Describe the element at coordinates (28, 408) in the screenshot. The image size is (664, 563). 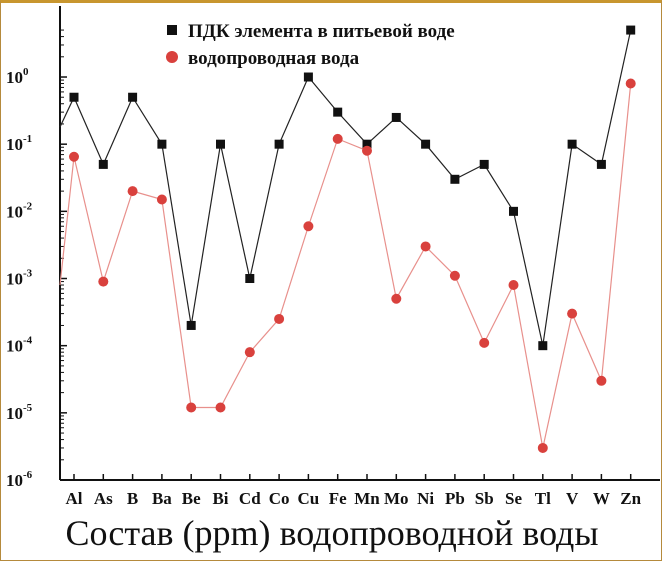
I see `y-tick-exponent: -5` at that location.